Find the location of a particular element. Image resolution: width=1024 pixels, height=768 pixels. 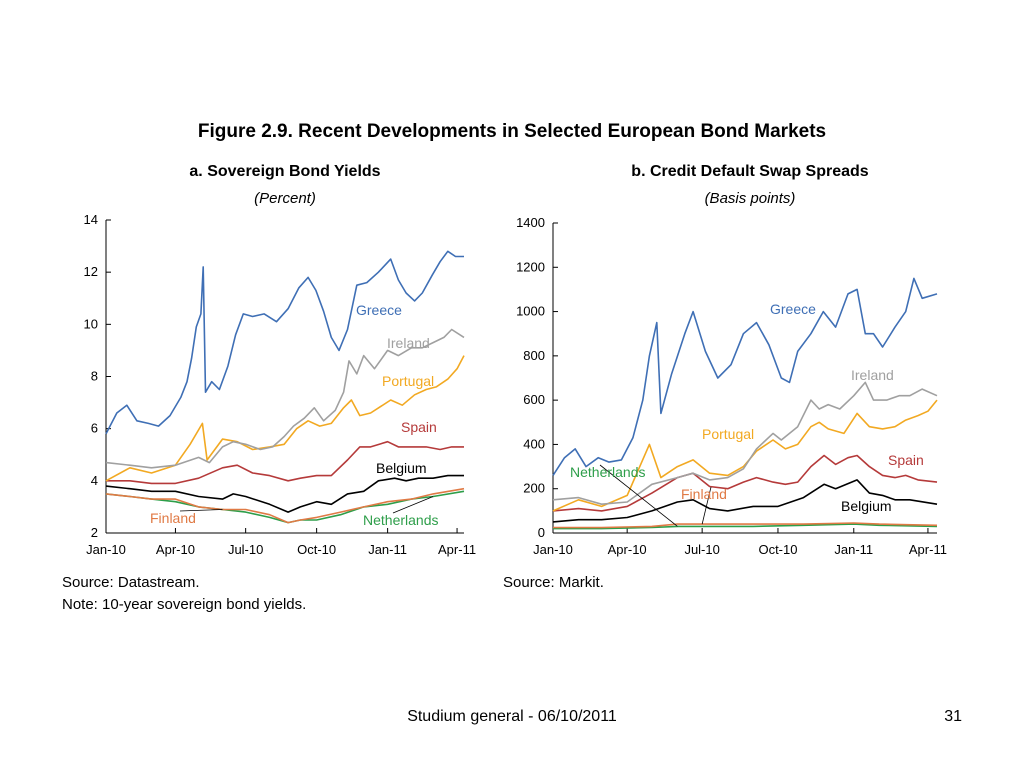

cds-x-tick-label: Apr-11 is located at coordinates (928, 549).